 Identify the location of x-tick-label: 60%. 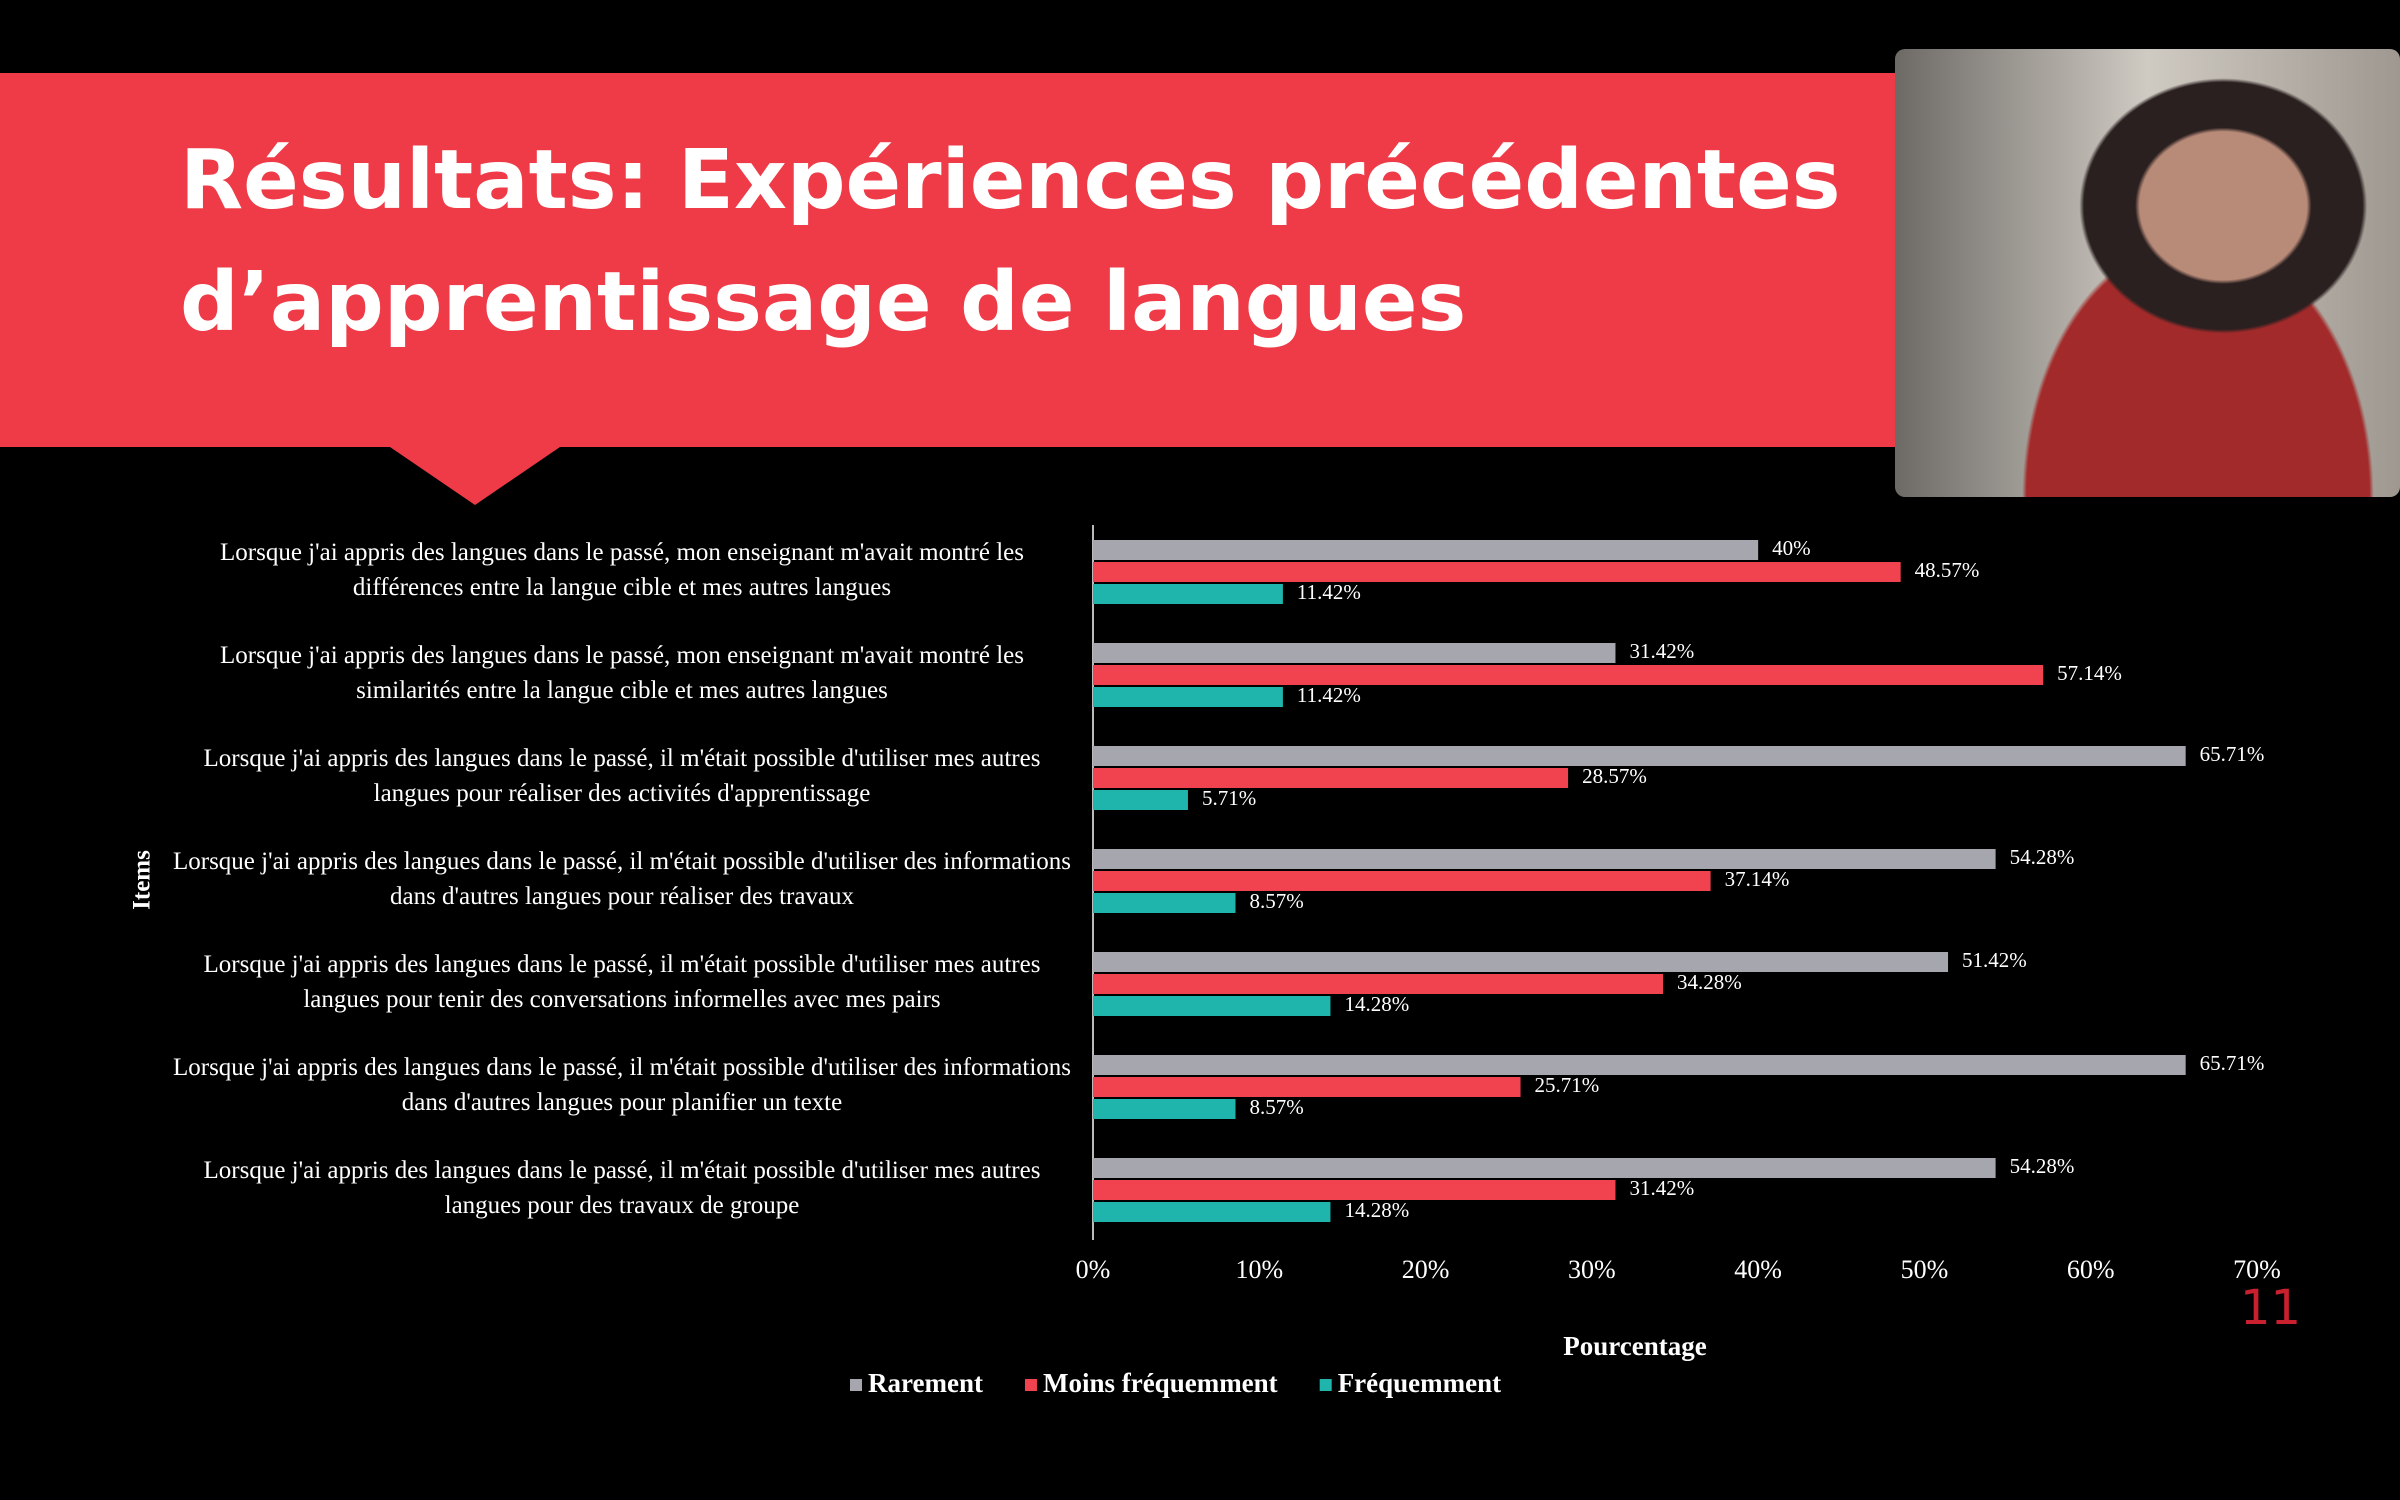
(2091, 1269).